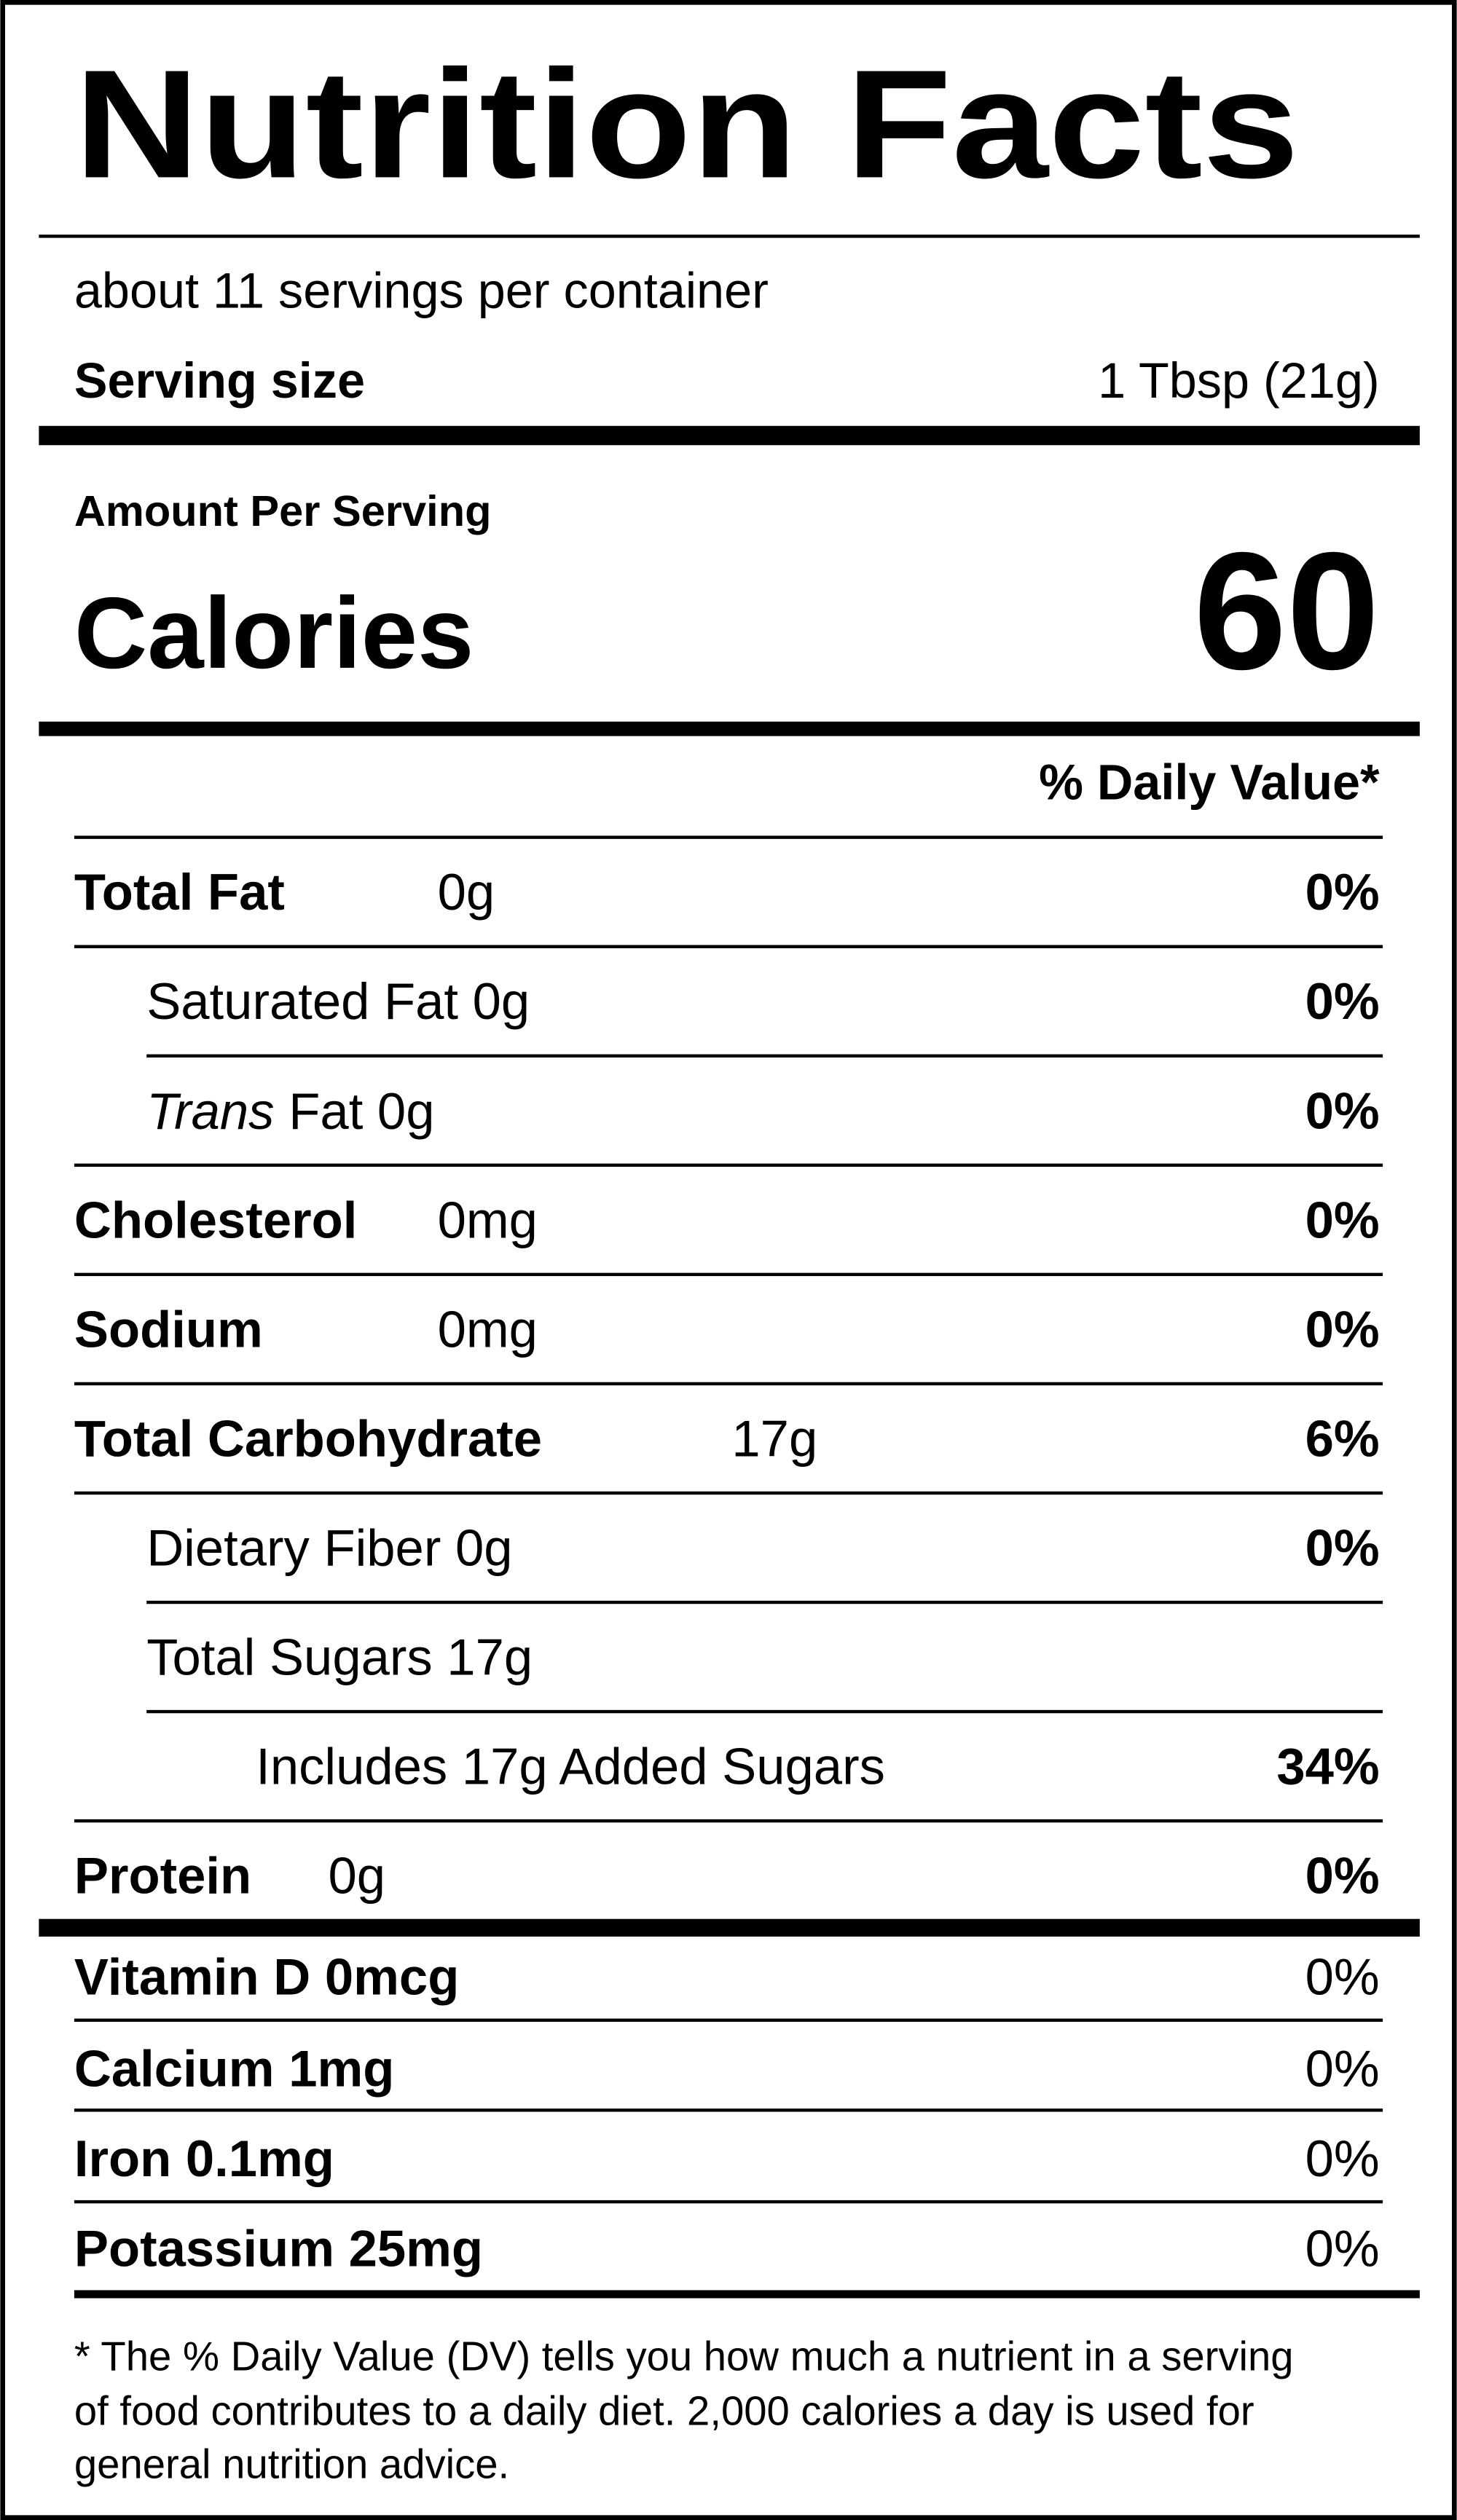 Image resolution: width=1457 pixels, height=2520 pixels. What do you see at coordinates (179, 892) in the screenshot?
I see `nutrient-name: Total Fat` at bounding box center [179, 892].